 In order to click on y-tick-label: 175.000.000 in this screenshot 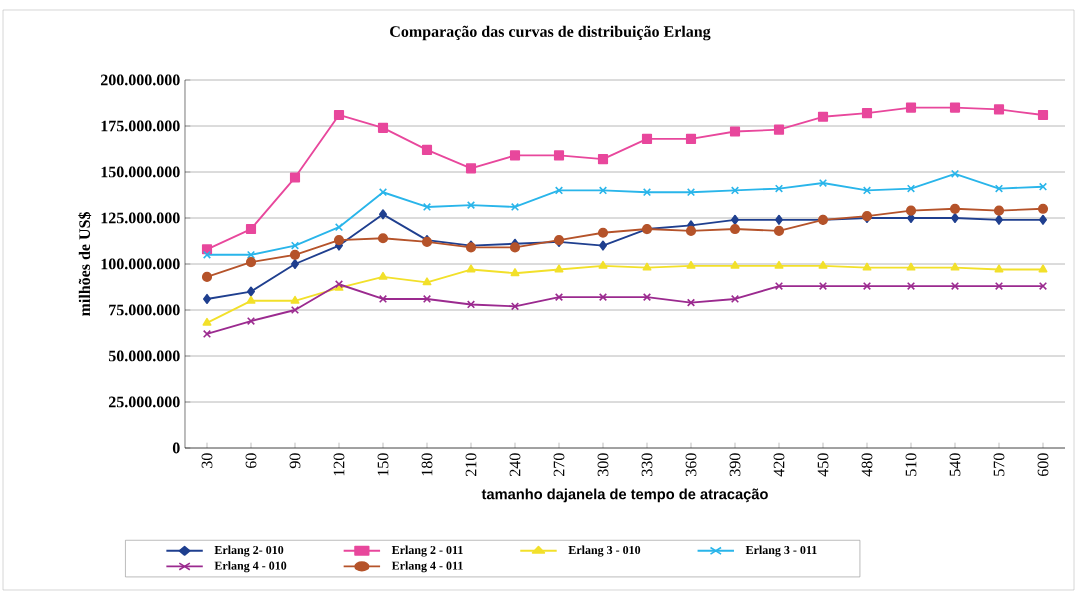, I will do `click(140, 126)`.